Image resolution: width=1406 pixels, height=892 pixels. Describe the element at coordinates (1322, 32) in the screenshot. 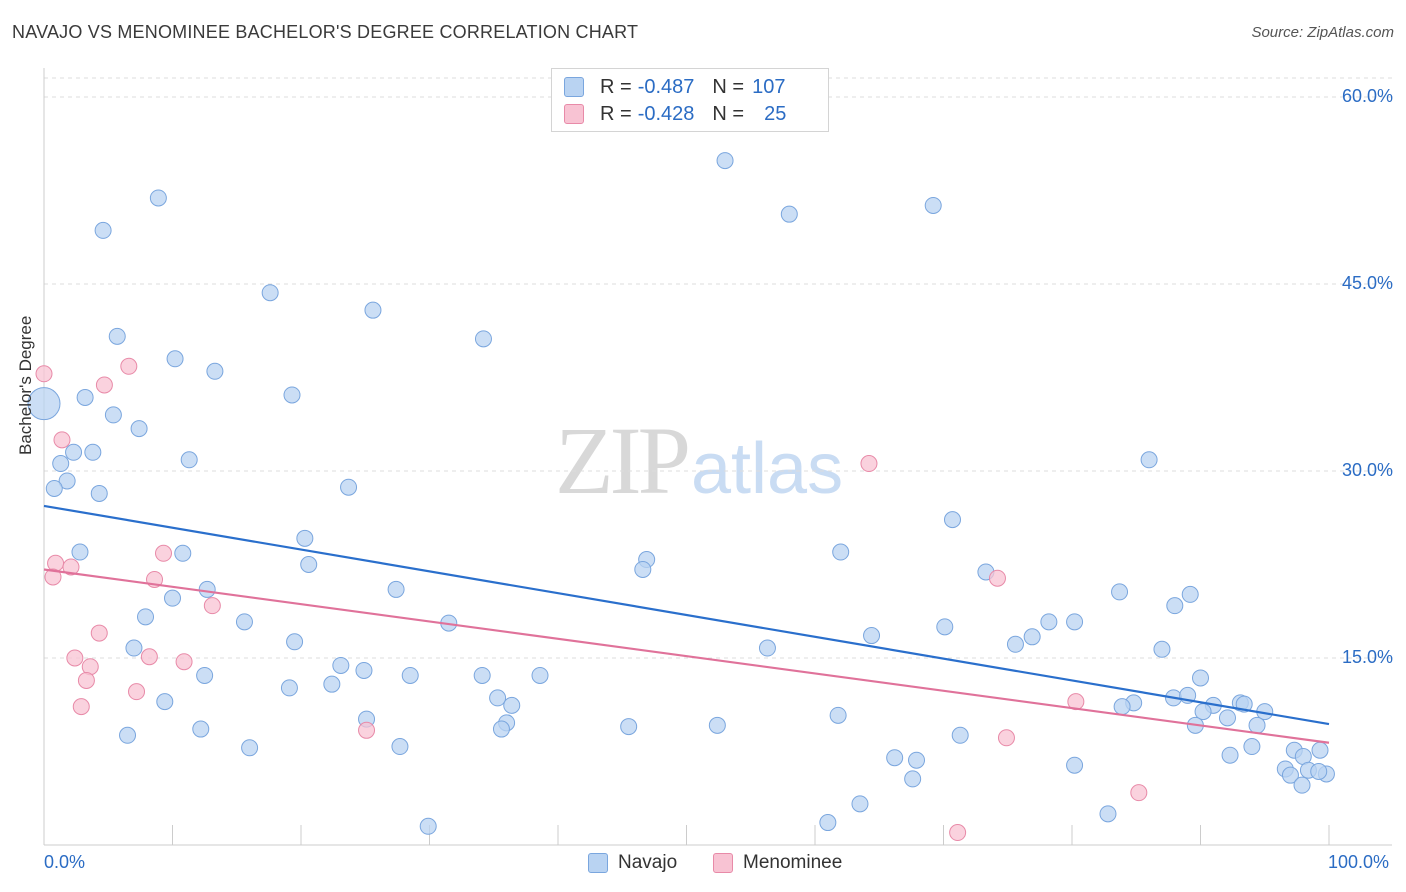

I see `source-label: Source: ZipAtlas.com` at that location.